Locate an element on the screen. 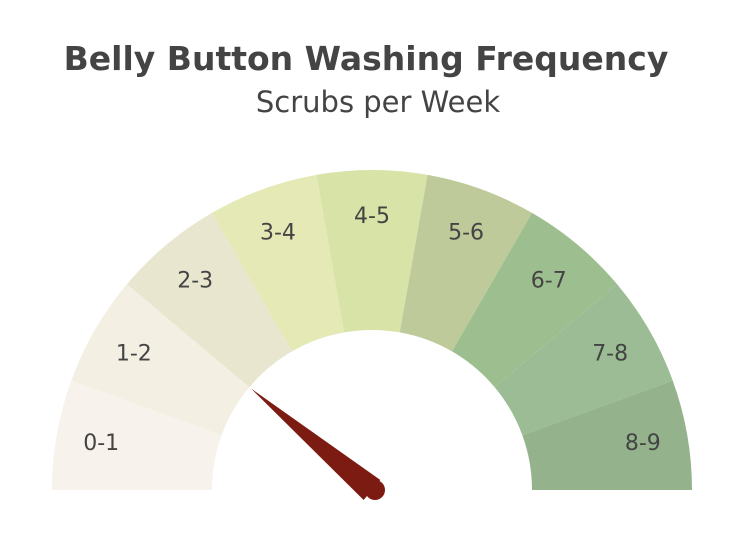 The height and width of the screenshot is (544, 734). gauge-needle is located at coordinates (315, 444).